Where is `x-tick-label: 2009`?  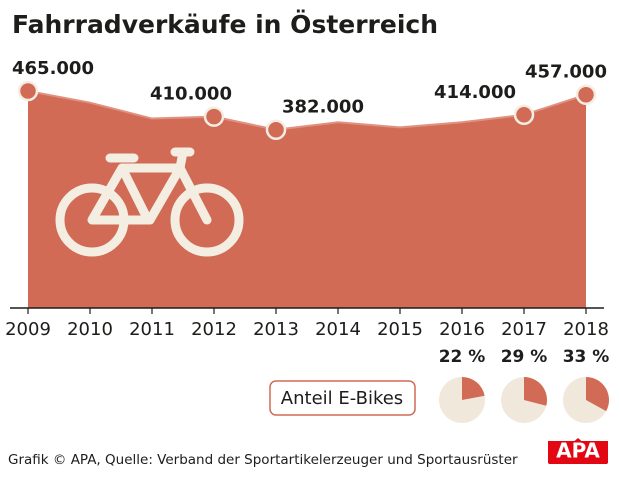
x-tick-label: 2009 is located at coordinates (28, 329).